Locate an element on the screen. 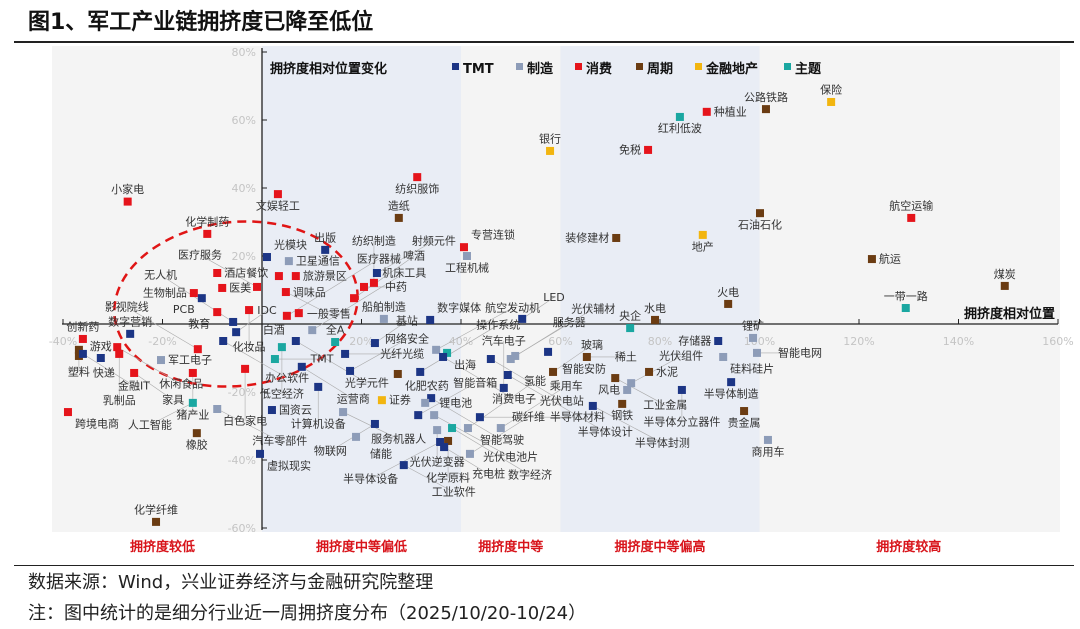  data-label: 全A is located at coordinates (335, 330).